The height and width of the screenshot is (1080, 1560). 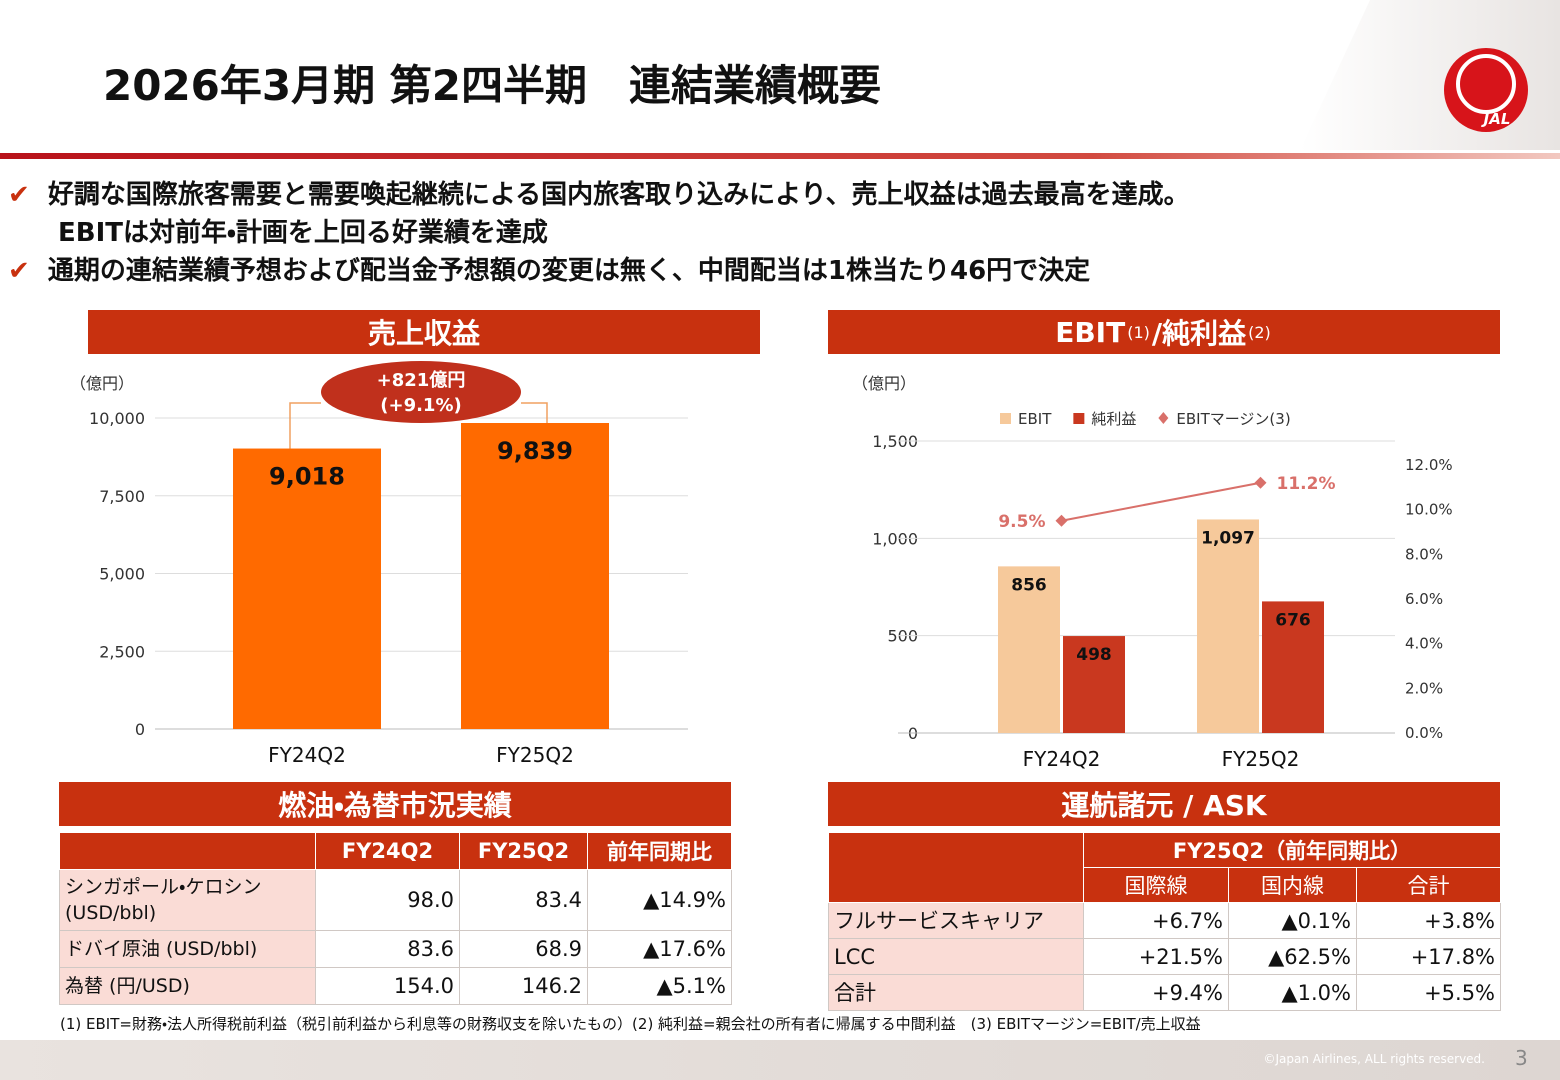 I want to click on line, so click(x=1161, y=501).